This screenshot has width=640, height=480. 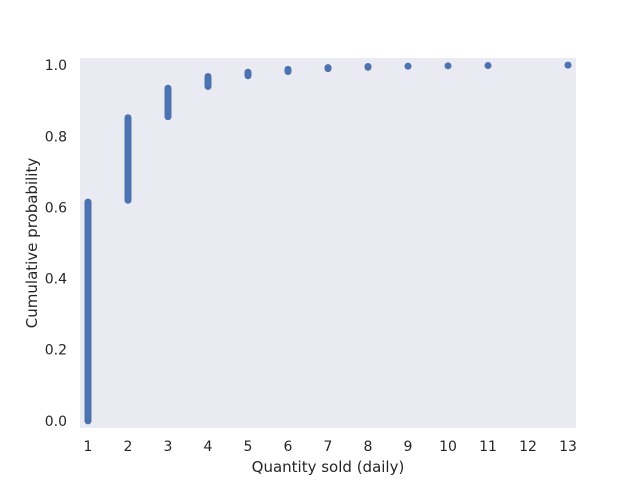 What do you see at coordinates (56, 351) in the screenshot?
I see `y-tick-label: 0.2` at bounding box center [56, 351].